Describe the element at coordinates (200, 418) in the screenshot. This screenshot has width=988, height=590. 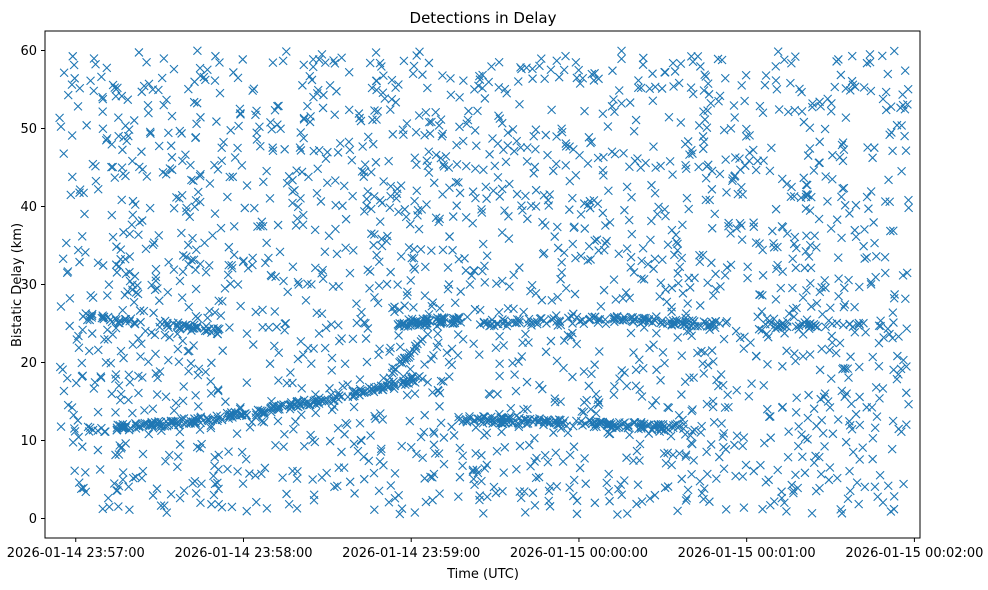
I see `data-point-target-track-rising` at that location.